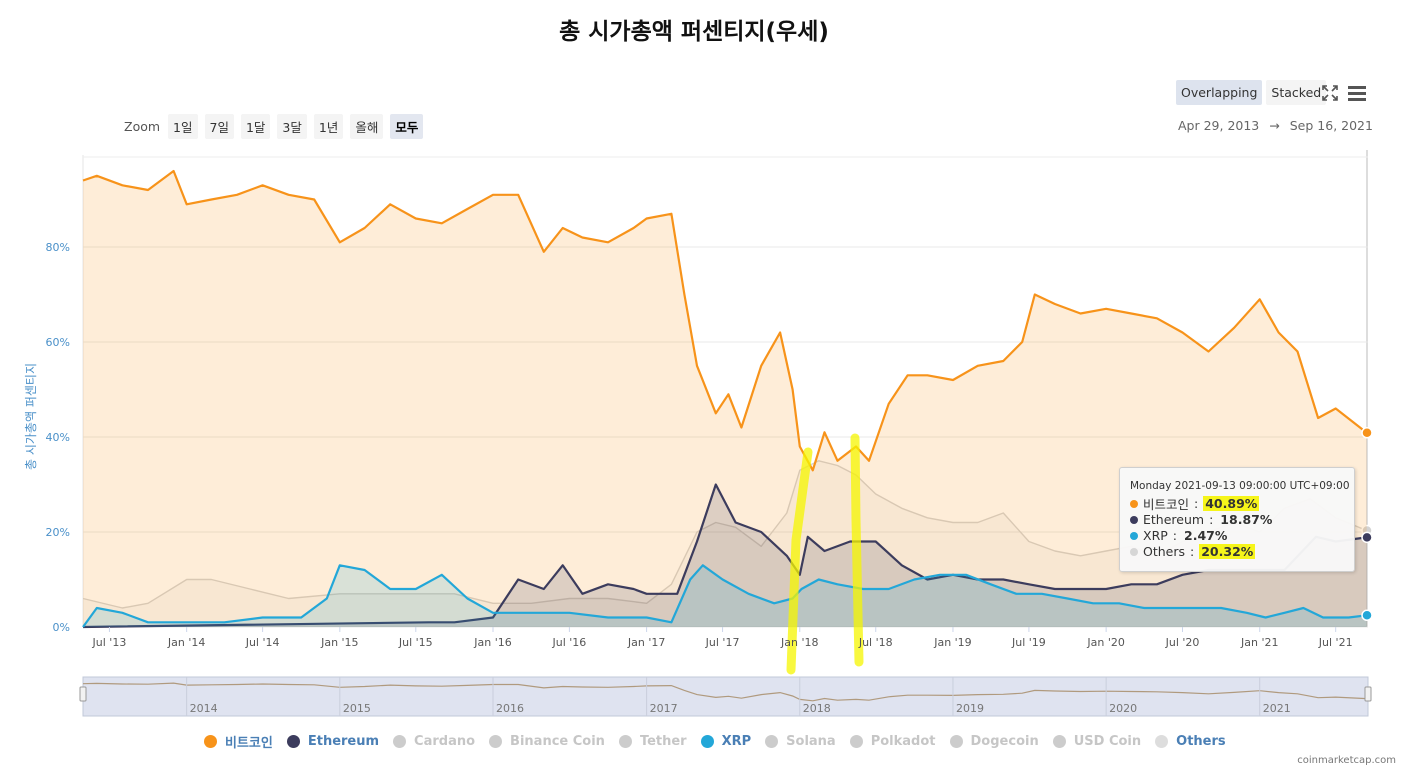 The image size is (1428, 776). I want to click on legend-label: Others, so click(1201, 741).